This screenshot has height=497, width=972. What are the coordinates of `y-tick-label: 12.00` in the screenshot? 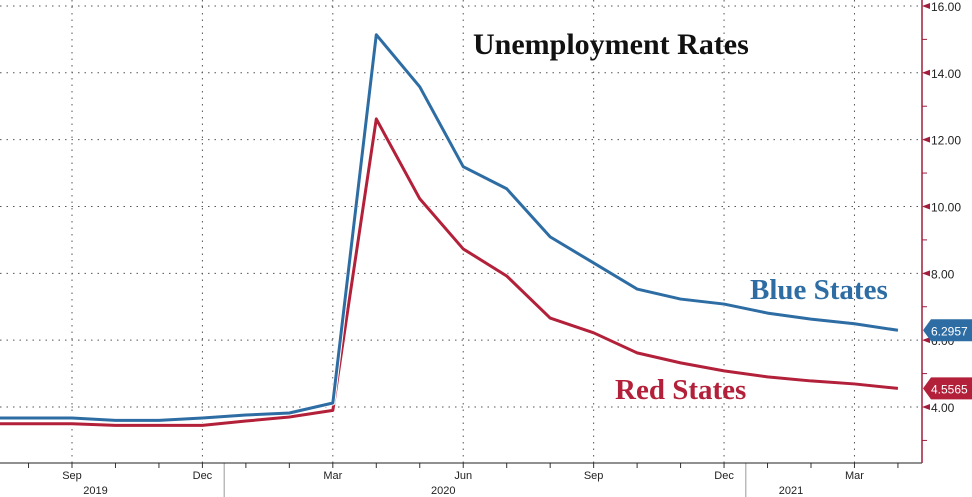 It's located at (946, 141).